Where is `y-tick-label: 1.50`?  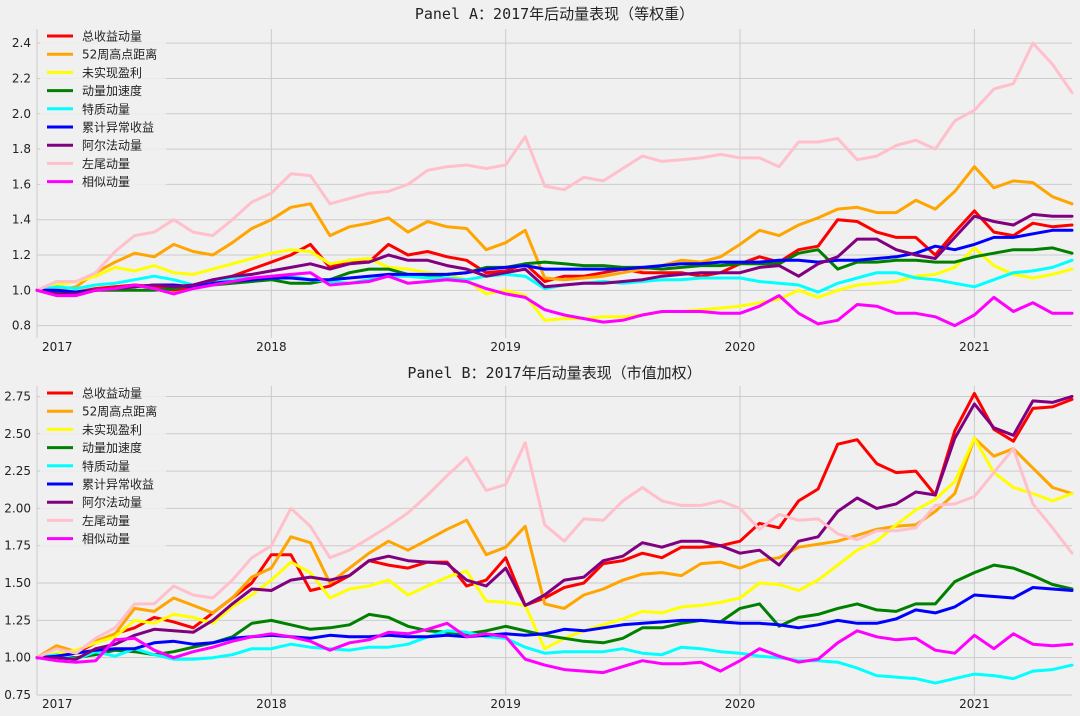
y-tick-label: 1.50 is located at coordinates (17, 583).